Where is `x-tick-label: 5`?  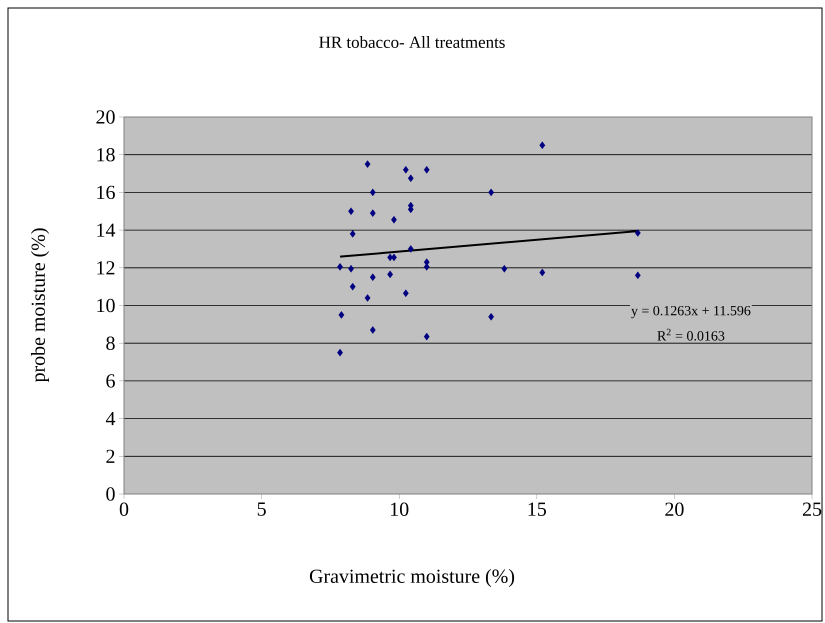
x-tick-label: 5 is located at coordinates (262, 509).